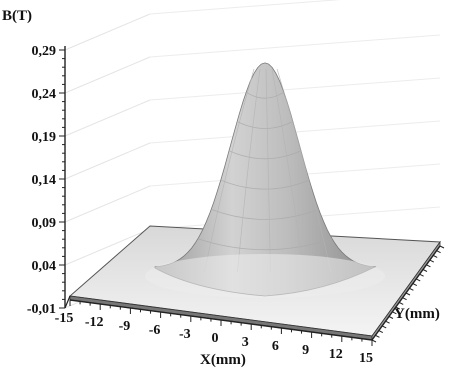  I want to click on x-tick-label: 15, so click(366, 358).